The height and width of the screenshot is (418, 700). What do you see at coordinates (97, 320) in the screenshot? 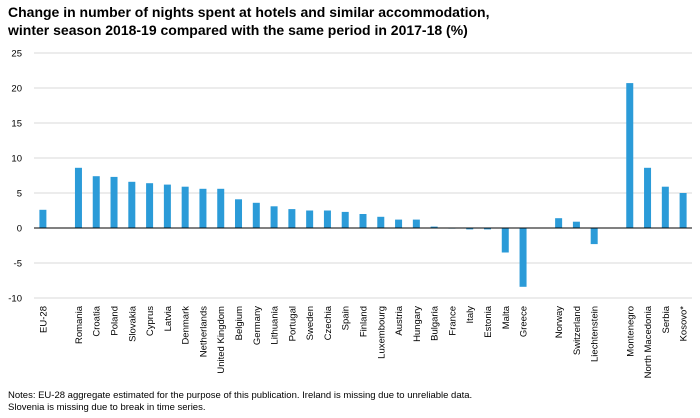
I see `x-tick-label: Croatia` at bounding box center [97, 320].